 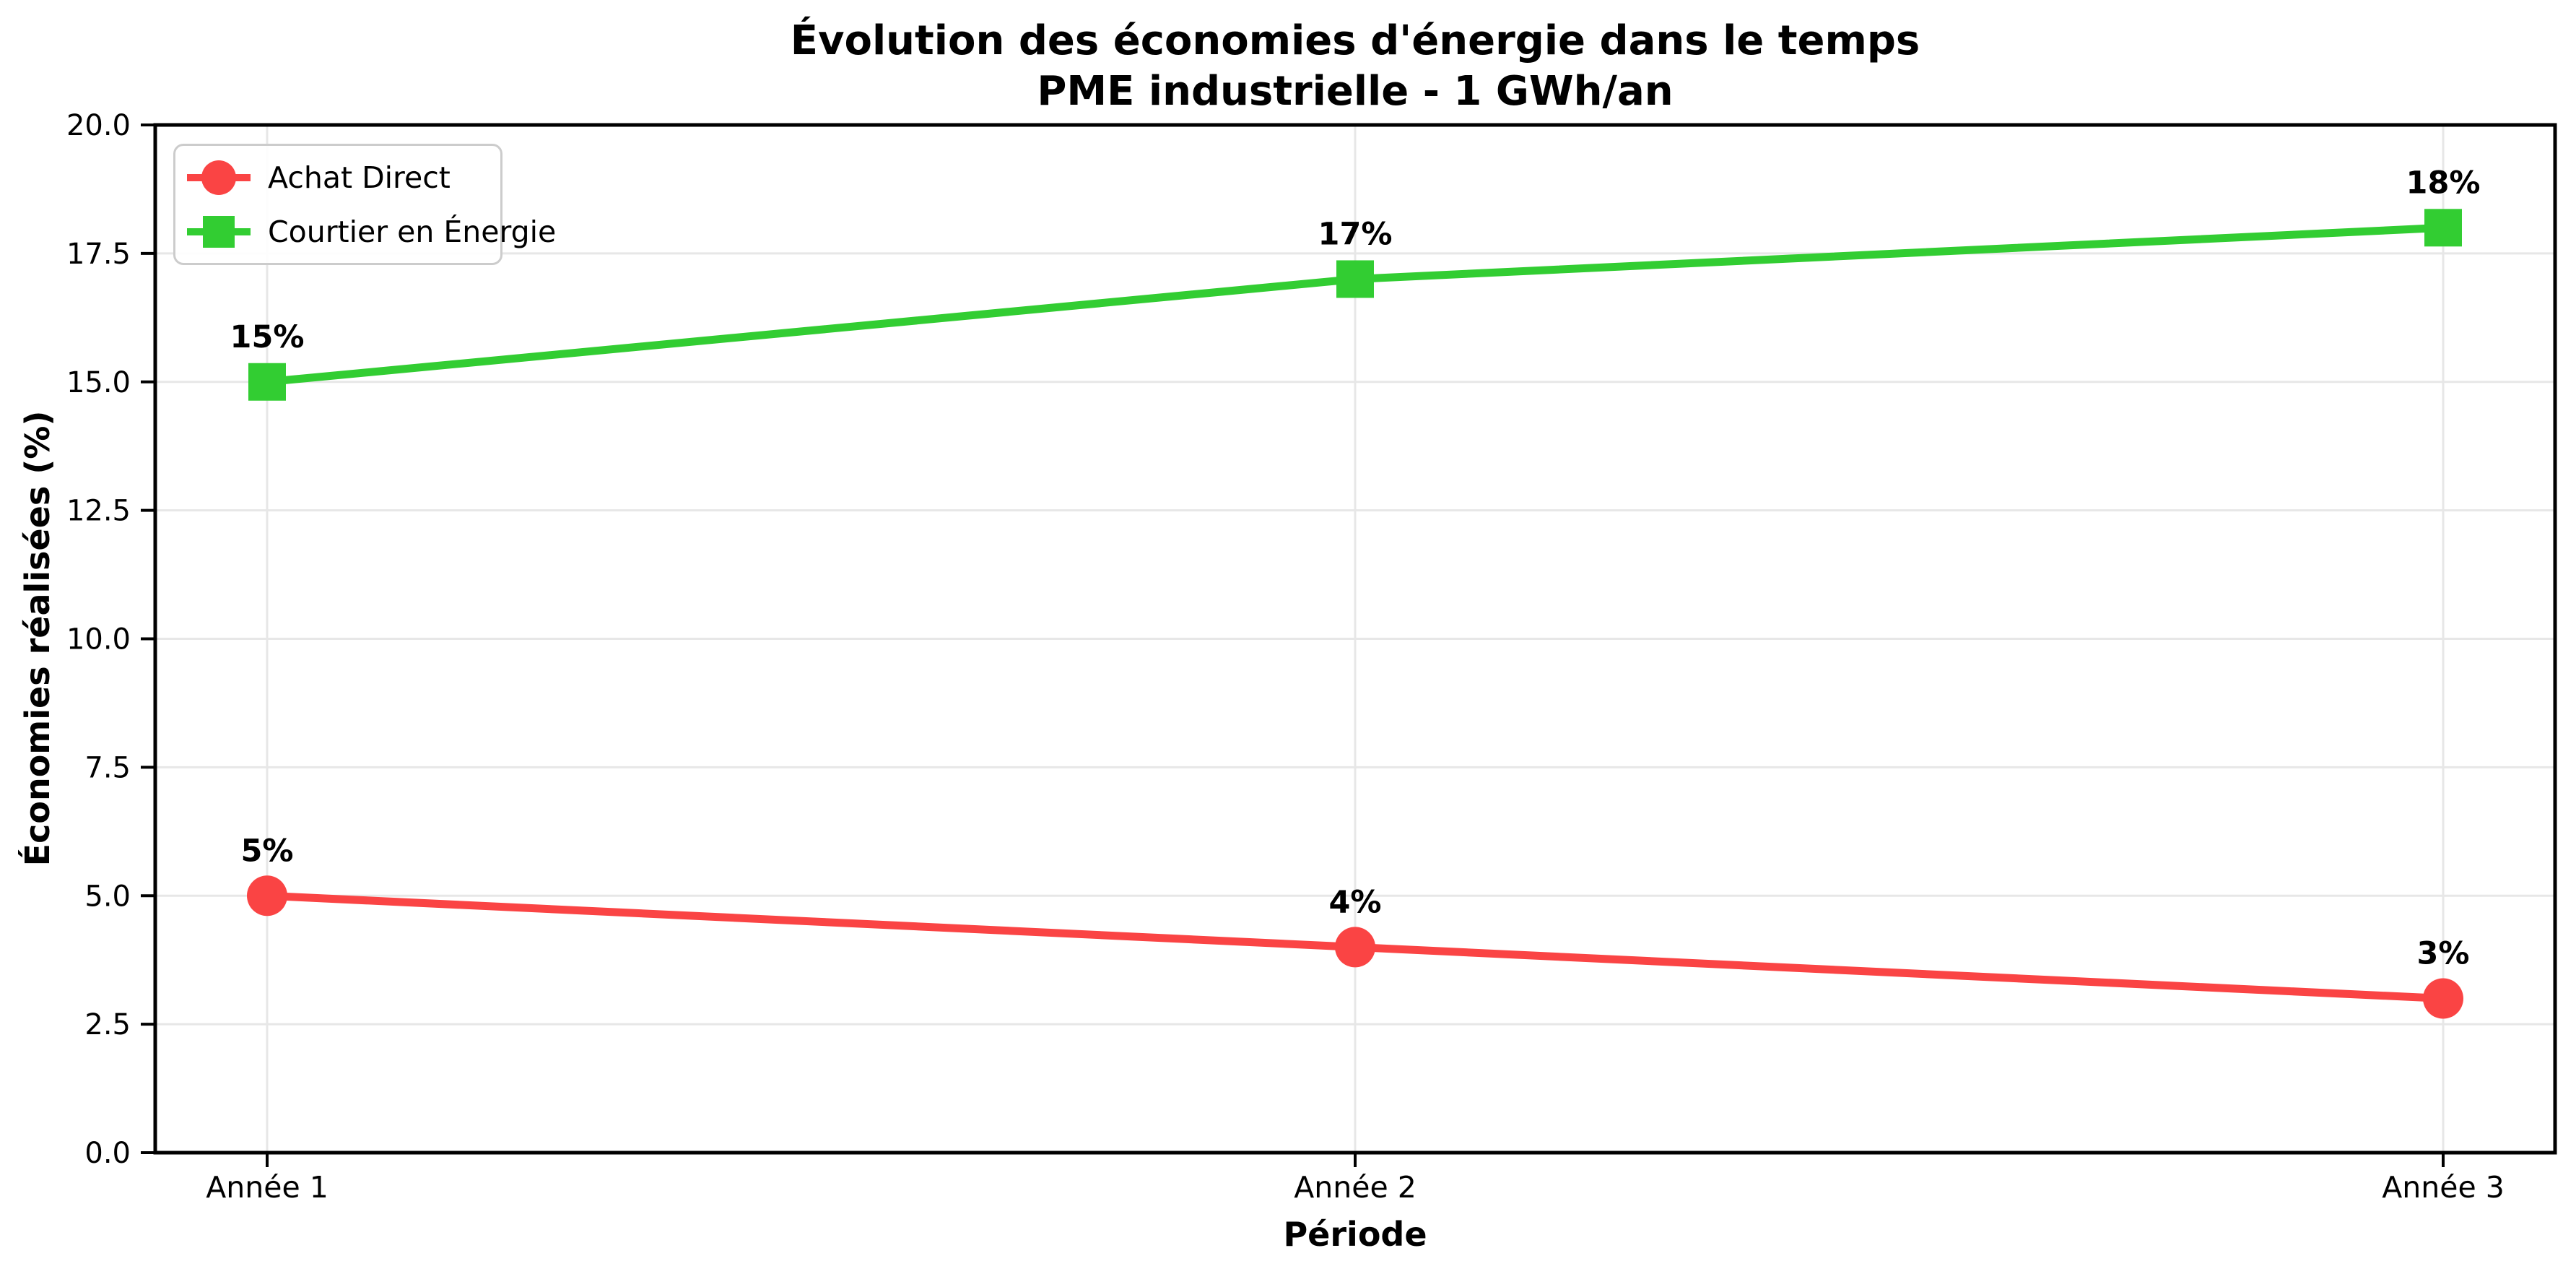 I want to click on data-label: 15%, so click(x=267, y=337).